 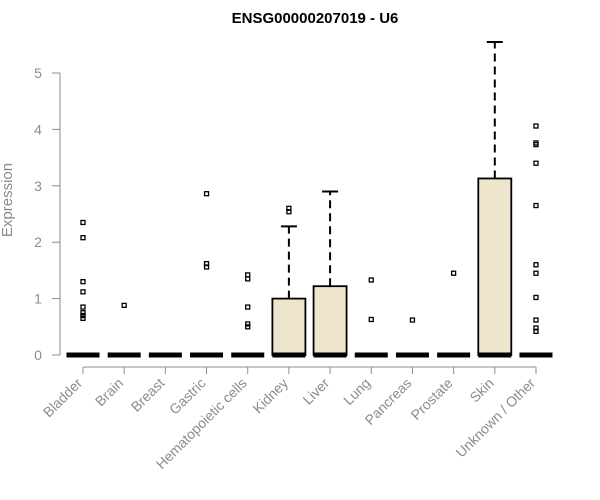 What do you see at coordinates (315, 18) in the screenshot?
I see `chart-title: ENSG00000207019 - U6` at bounding box center [315, 18].